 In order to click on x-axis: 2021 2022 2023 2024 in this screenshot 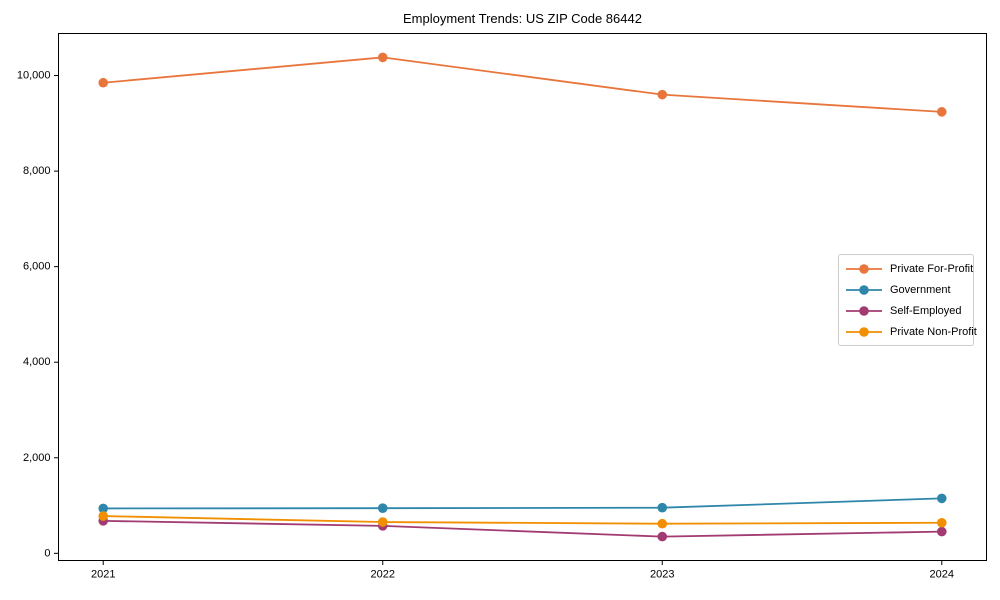, I will do `click(522, 570)`.